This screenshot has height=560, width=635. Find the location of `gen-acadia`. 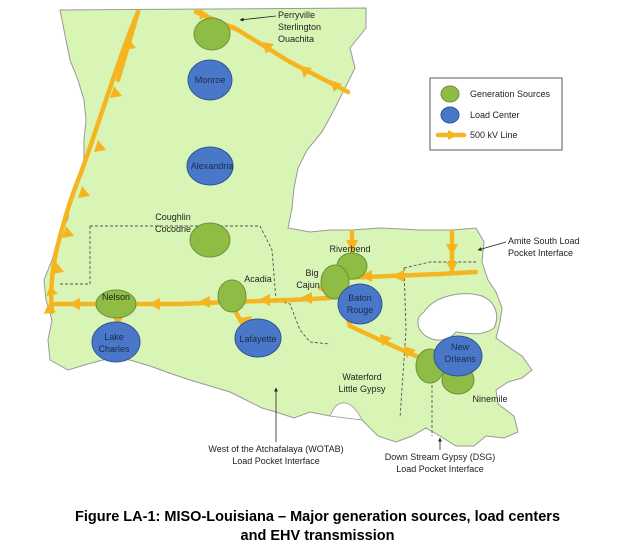

gen-acadia is located at coordinates (232, 296).